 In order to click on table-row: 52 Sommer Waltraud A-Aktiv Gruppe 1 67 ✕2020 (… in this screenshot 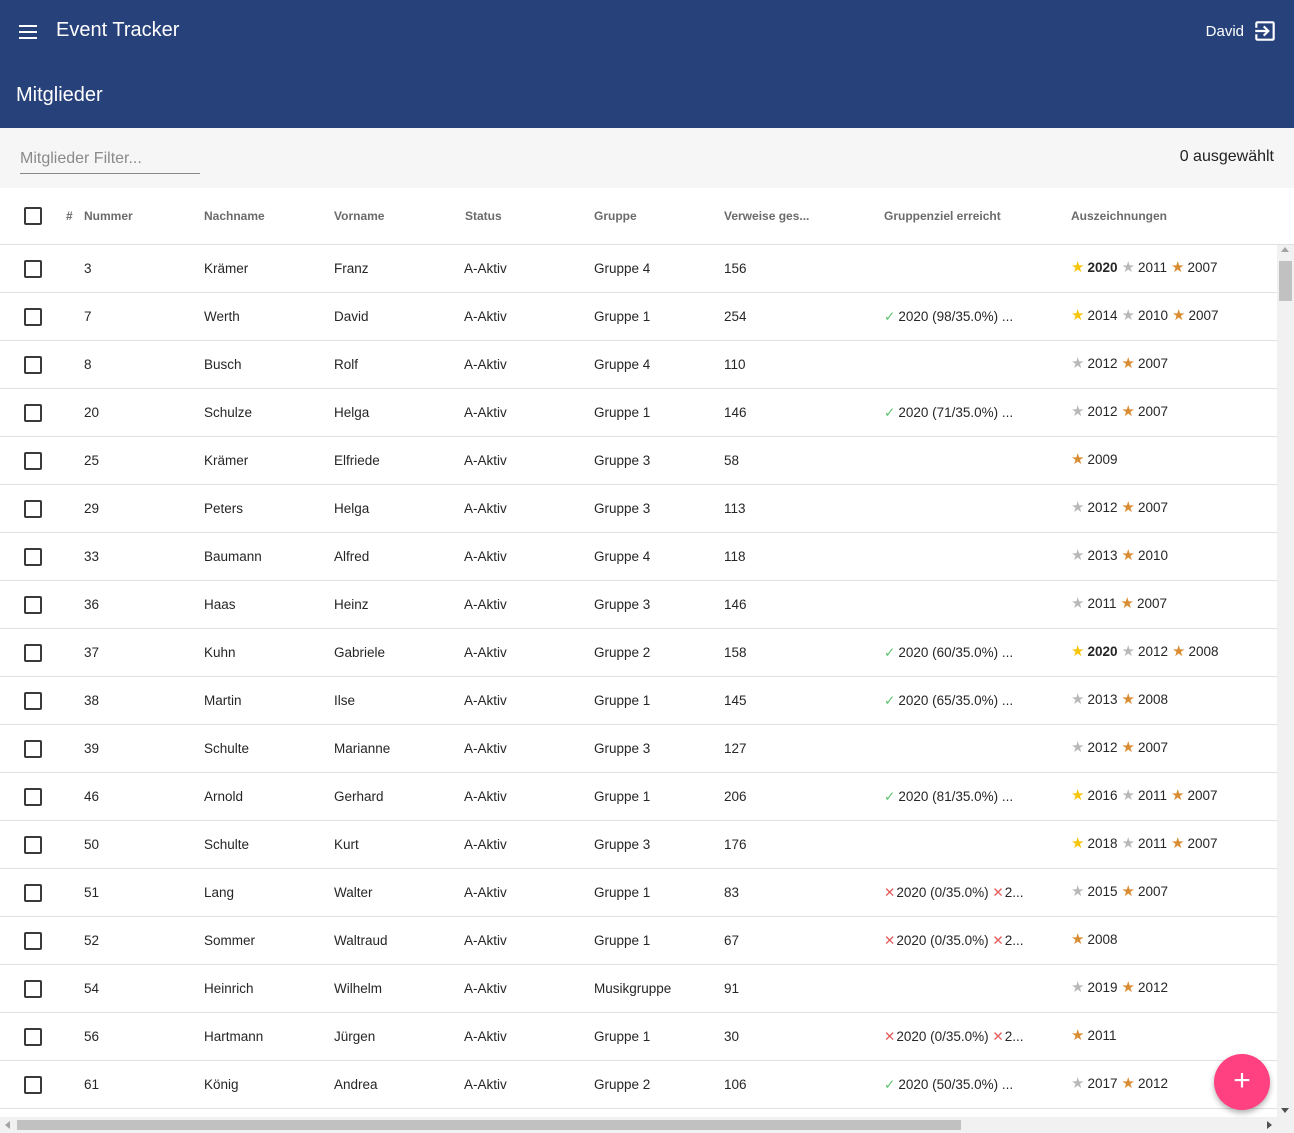, I will do `click(638, 941)`.